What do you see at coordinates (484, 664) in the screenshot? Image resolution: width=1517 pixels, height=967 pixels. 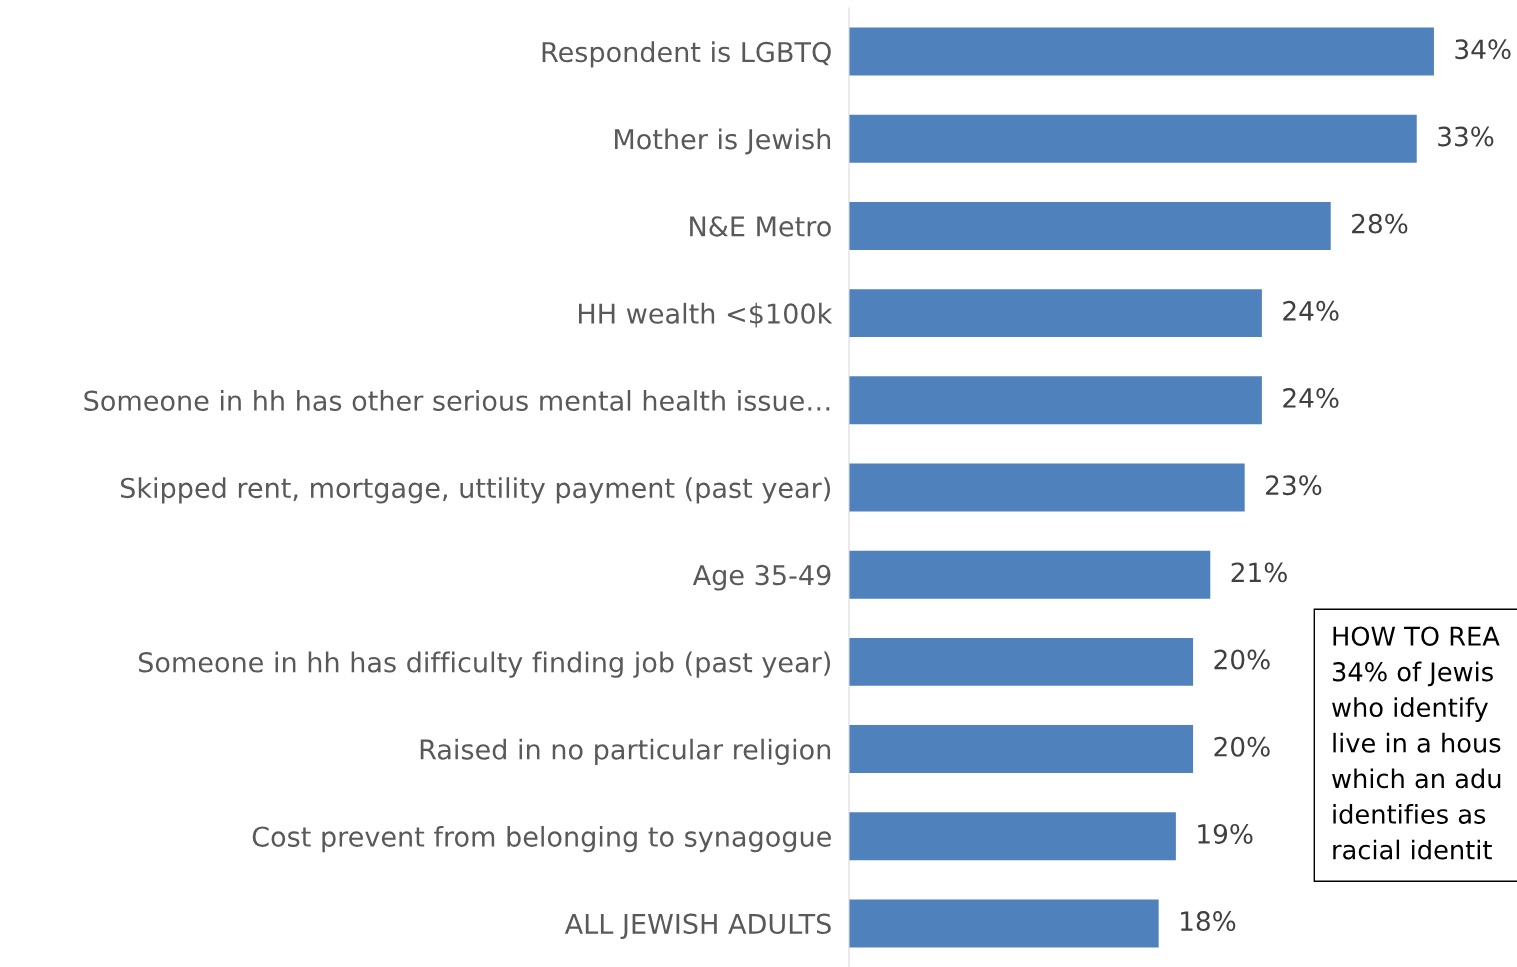 I see `y-tick-label: Someone in hh has difficulty finding job (past year)` at bounding box center [484, 664].